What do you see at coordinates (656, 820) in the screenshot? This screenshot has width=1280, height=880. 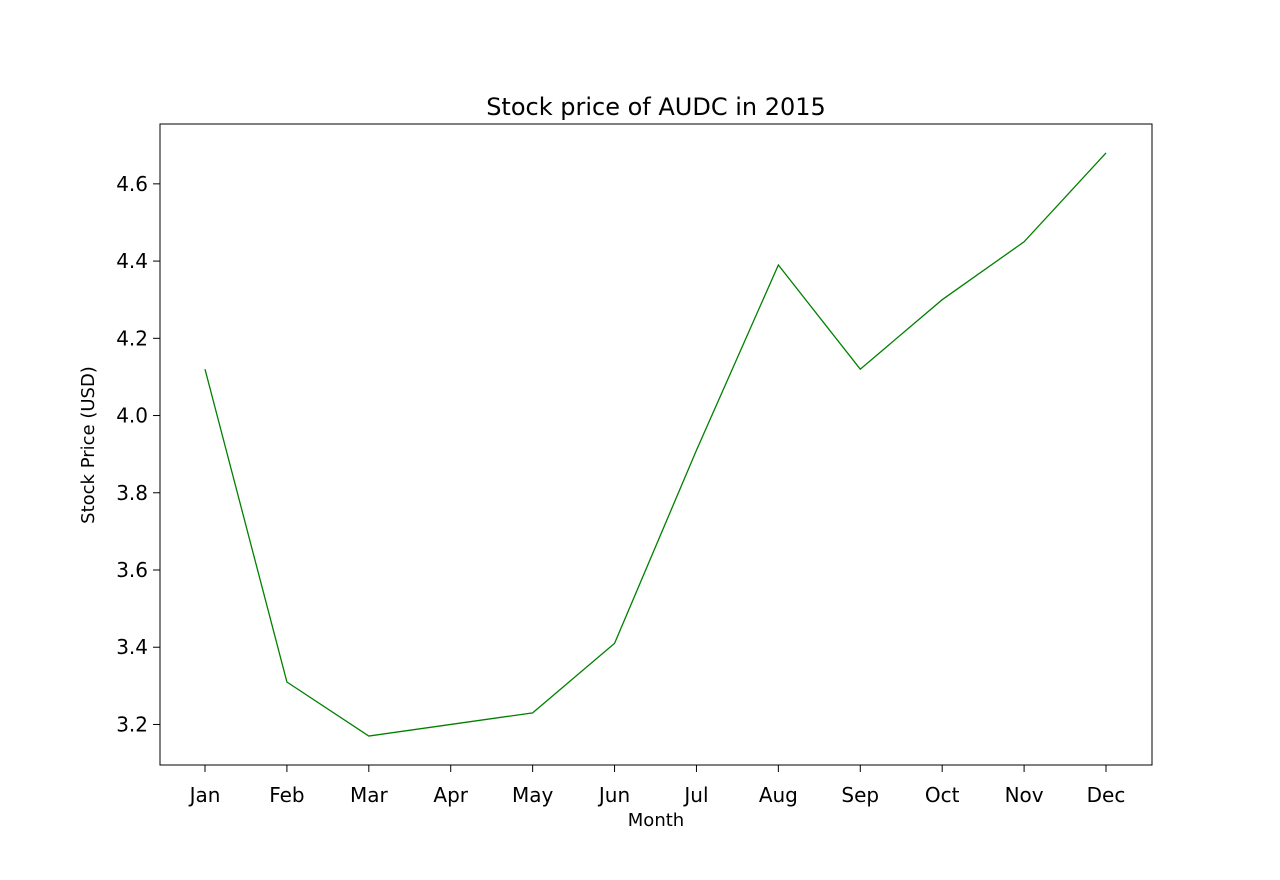 I see `x-axis-label: Month` at bounding box center [656, 820].